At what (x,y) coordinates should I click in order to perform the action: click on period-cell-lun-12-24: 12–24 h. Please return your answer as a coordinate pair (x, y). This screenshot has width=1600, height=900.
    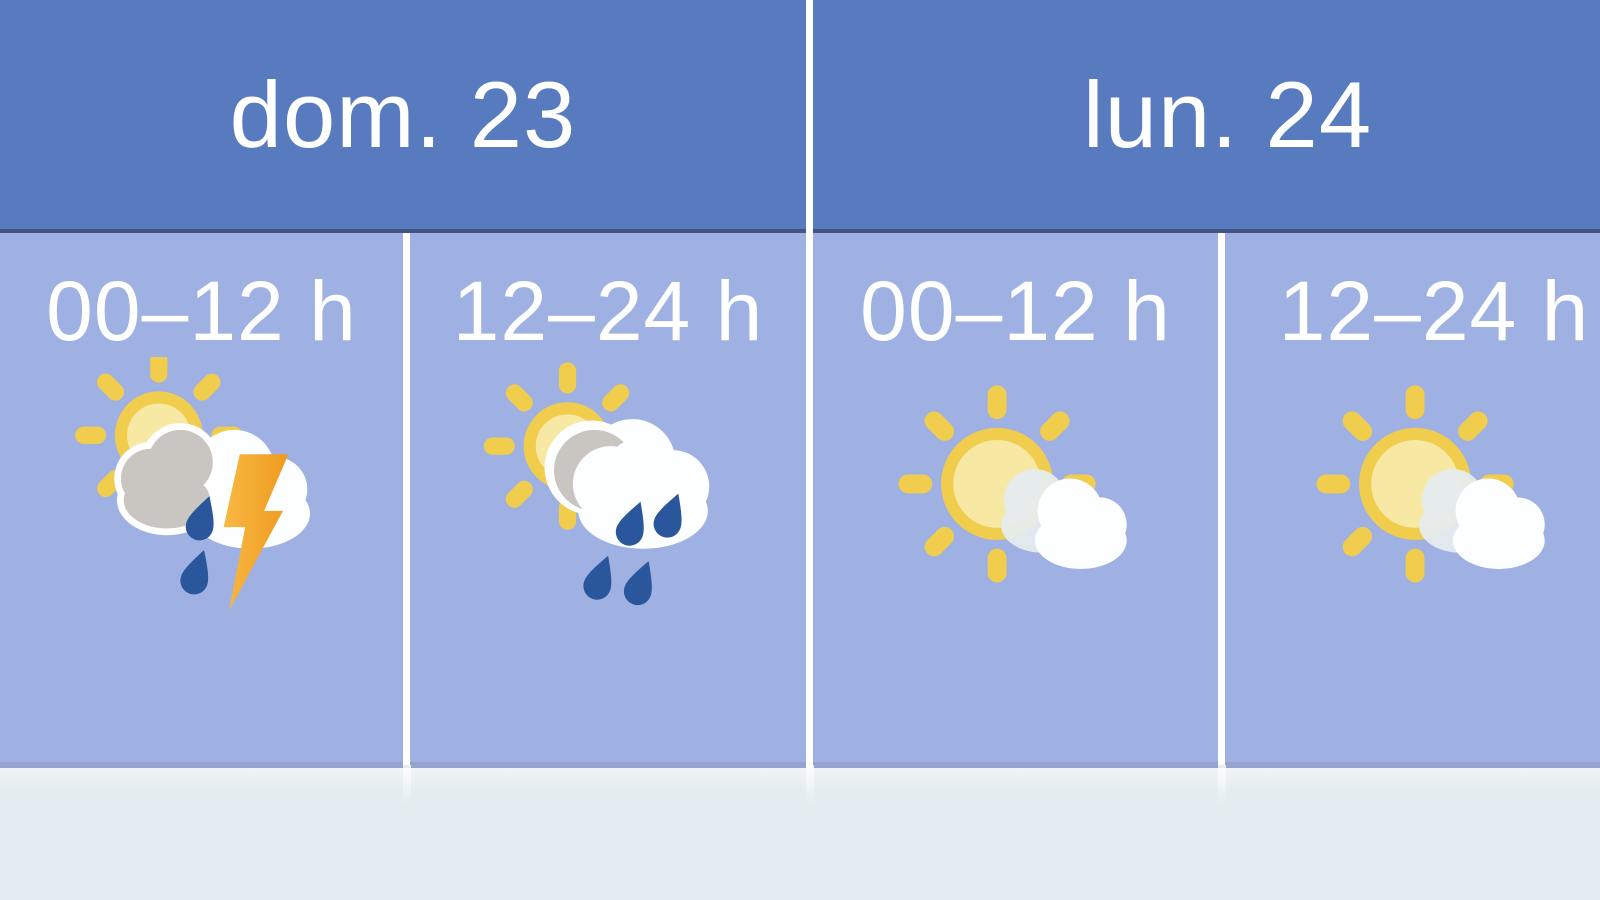
    Looking at the image, I should click on (1413, 499).